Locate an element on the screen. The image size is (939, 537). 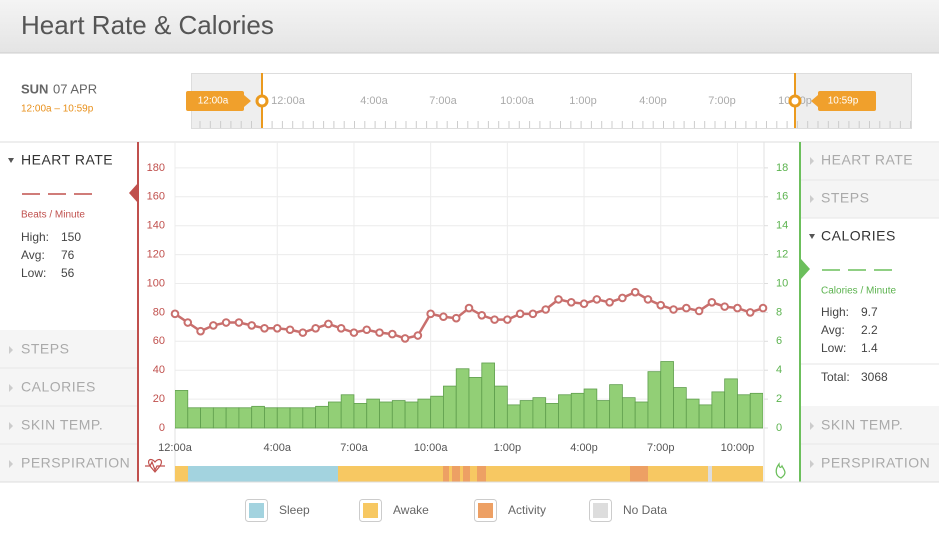
range-label: 4:00a is located at coordinates (374, 101).